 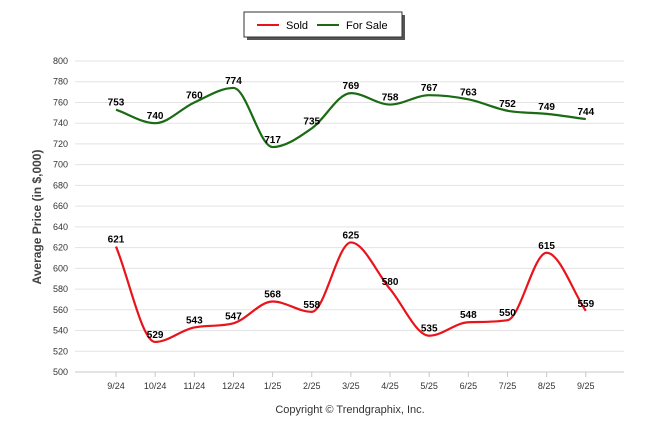 I want to click on data-label: 735, so click(x=311, y=121).